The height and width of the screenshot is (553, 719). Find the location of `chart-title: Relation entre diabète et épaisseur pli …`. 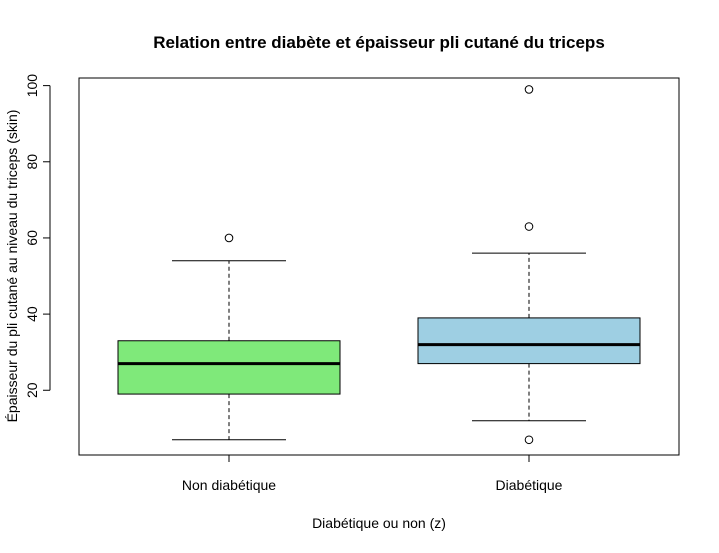

chart-title: Relation entre diabète et épaisseur pli … is located at coordinates (379, 42).